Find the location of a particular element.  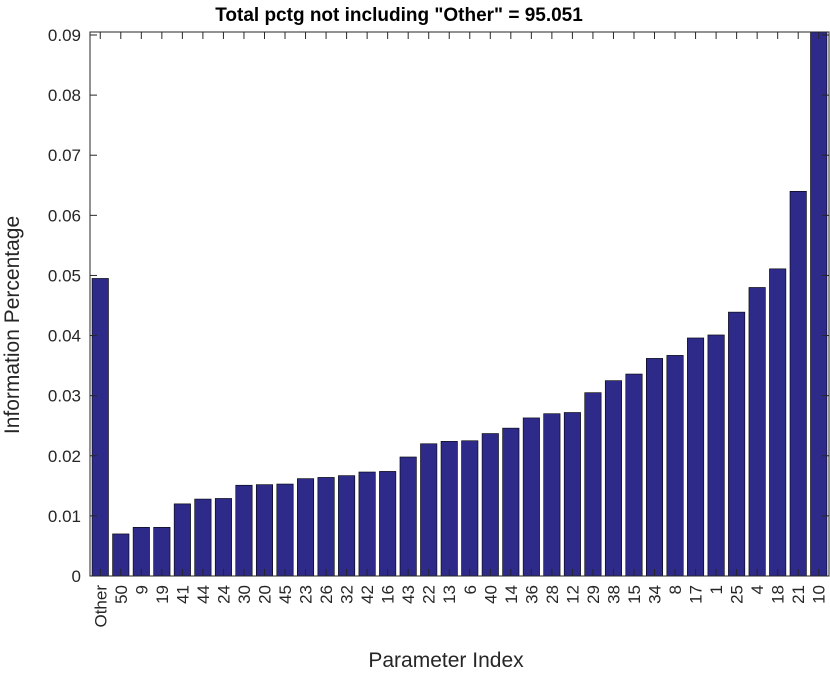

x-tick-label: 22 is located at coordinates (429, 594).